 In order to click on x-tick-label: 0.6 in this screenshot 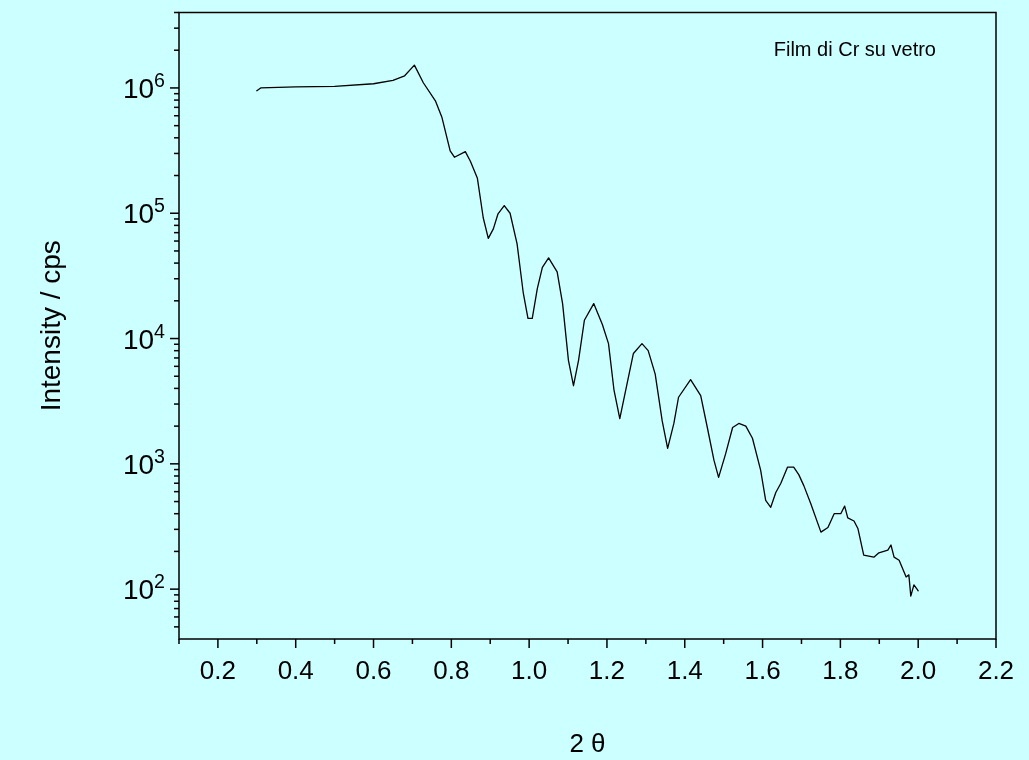, I will do `click(373, 670)`.